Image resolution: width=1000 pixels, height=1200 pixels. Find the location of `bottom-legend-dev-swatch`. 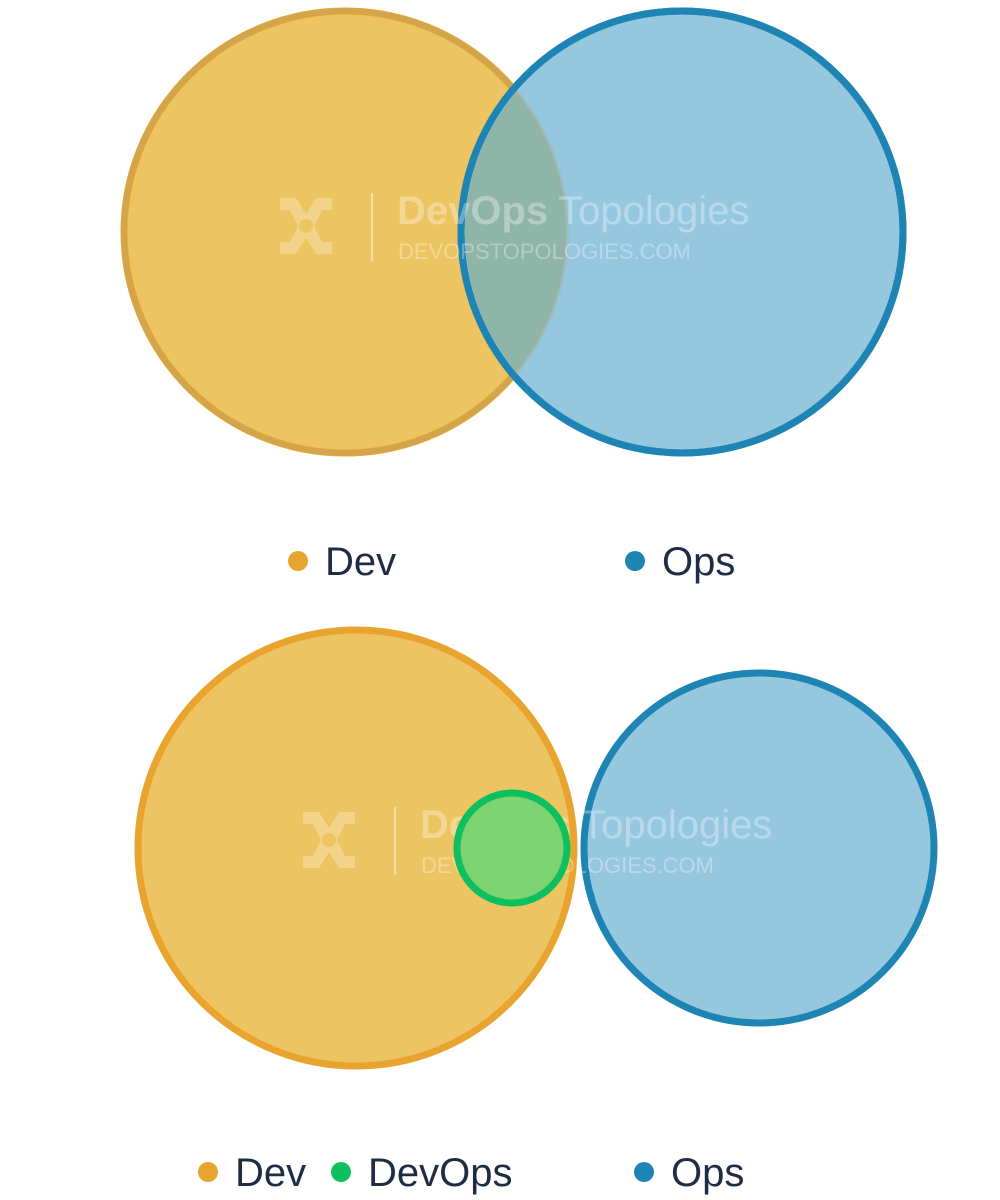

bottom-legend-dev-swatch is located at coordinates (208, 1172).